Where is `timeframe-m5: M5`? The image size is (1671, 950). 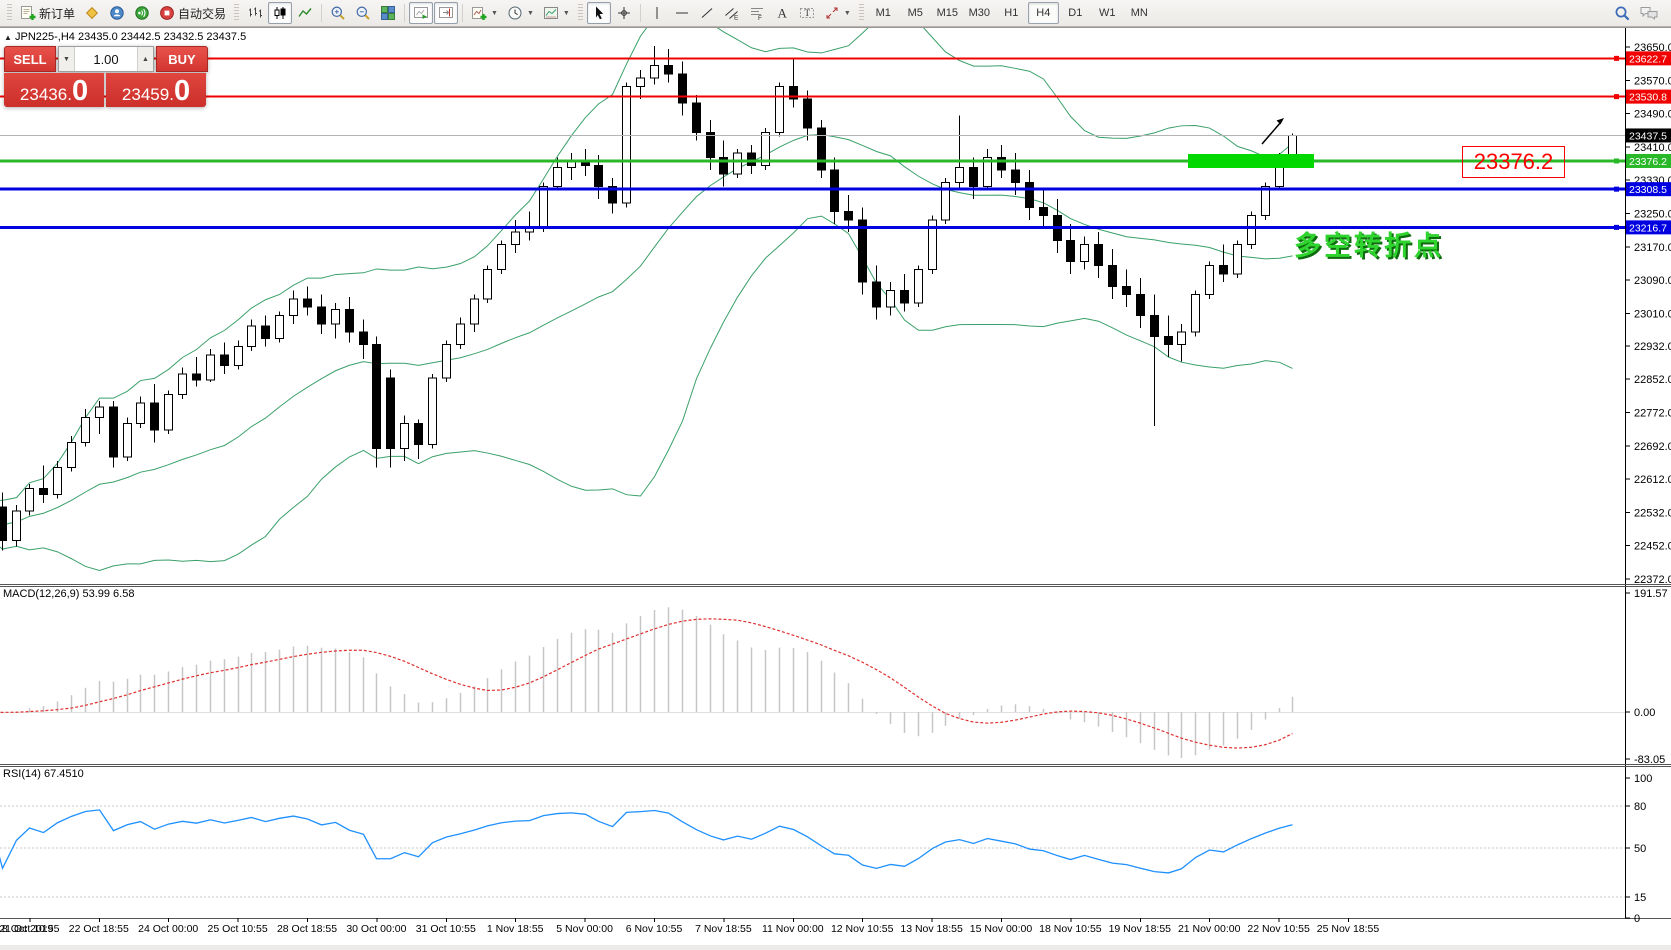 timeframe-m5: M5 is located at coordinates (915, 13).